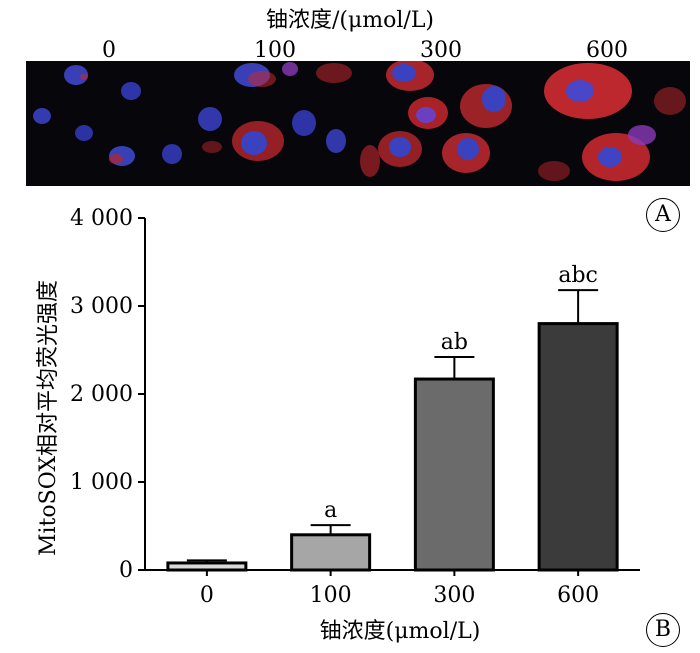 The height and width of the screenshot is (653, 700). Describe the element at coordinates (101, 218) in the screenshot. I see `y-tick-label: 4 000` at that location.